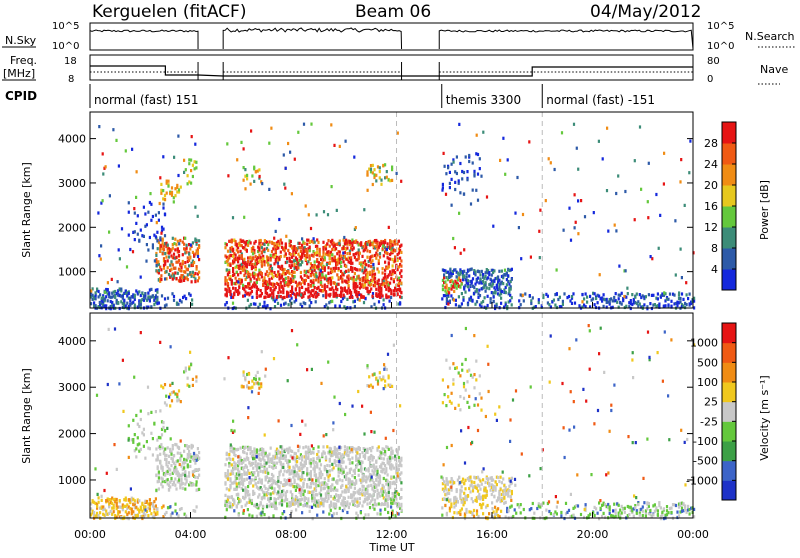  Describe the element at coordinates (729, 259) in the screenshot. I see `colorbar-swatch` at that location.